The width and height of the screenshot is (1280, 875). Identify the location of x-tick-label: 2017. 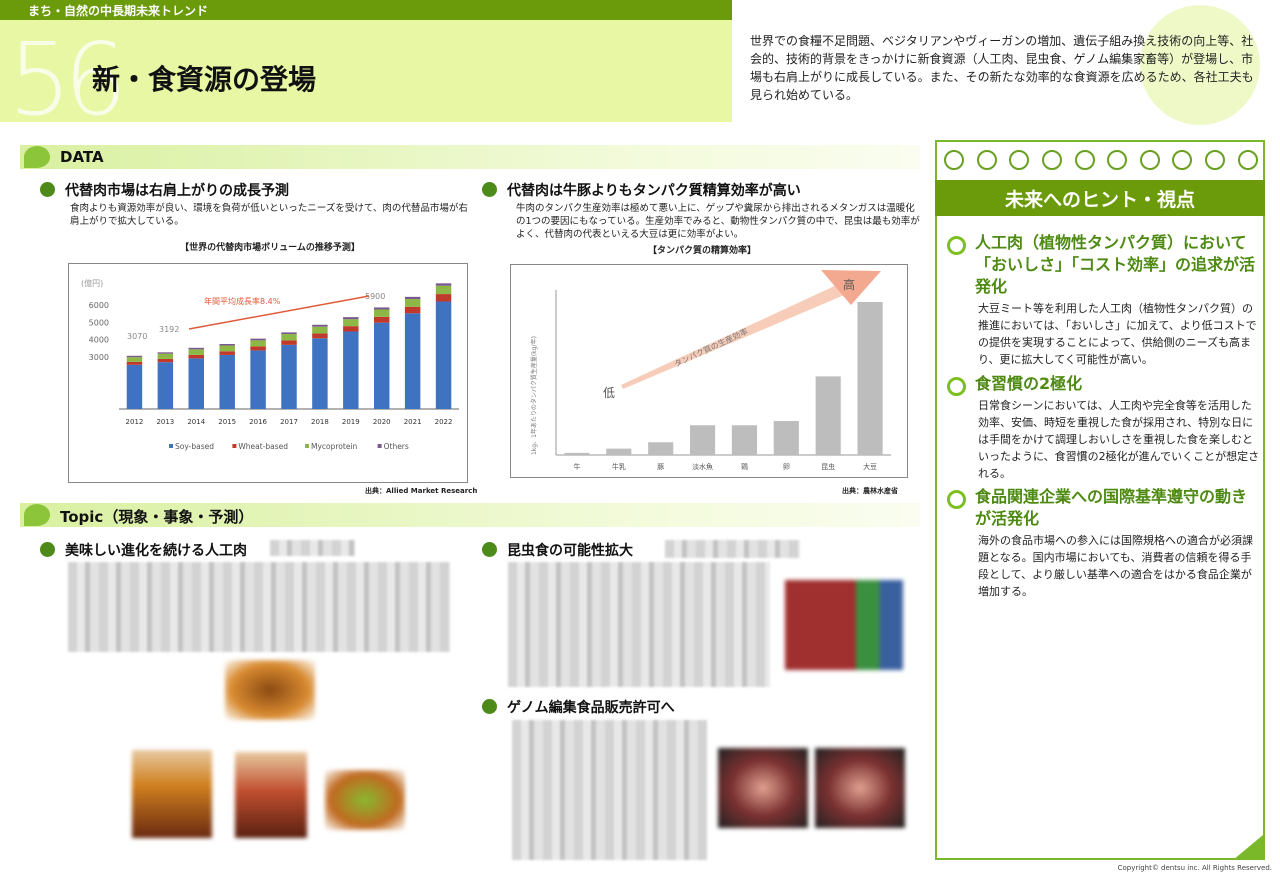
(289, 422).